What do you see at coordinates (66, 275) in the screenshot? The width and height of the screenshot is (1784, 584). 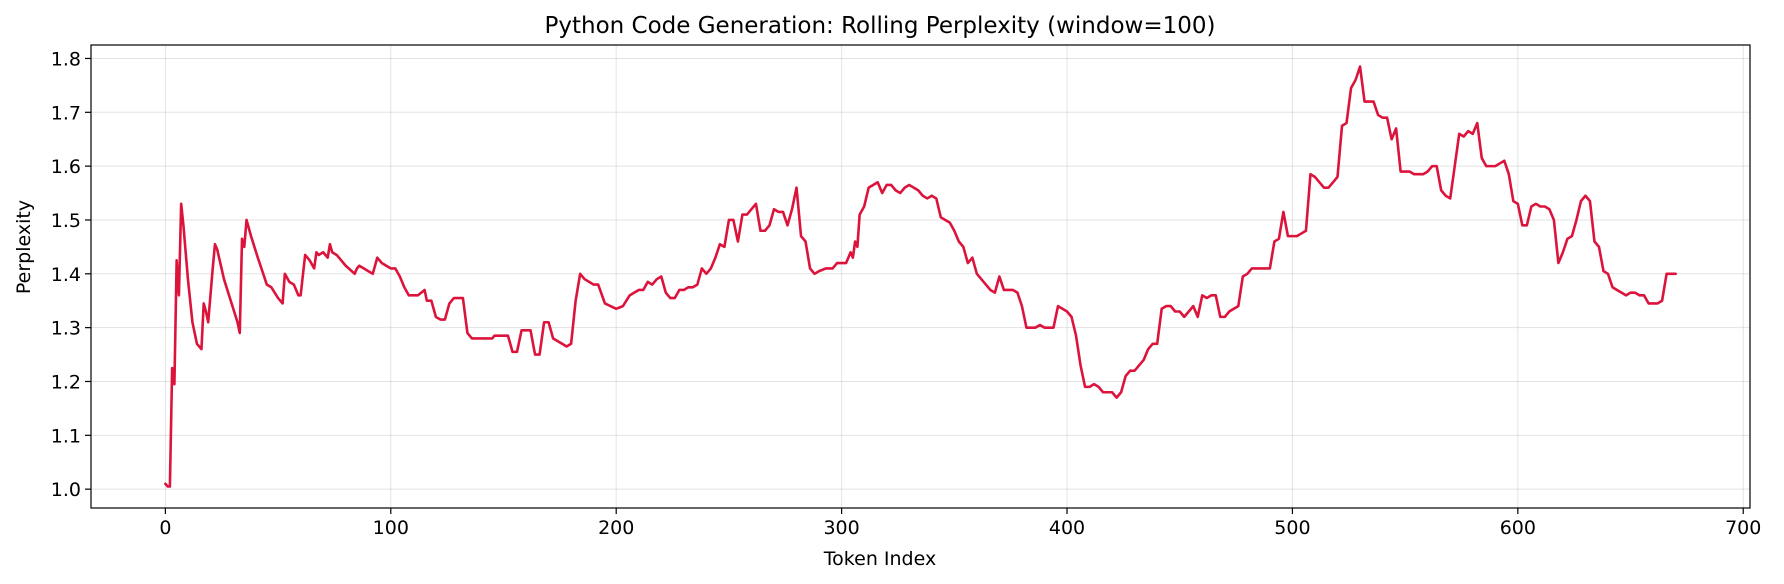 I see `y-tick-label: 1.4` at bounding box center [66, 275].